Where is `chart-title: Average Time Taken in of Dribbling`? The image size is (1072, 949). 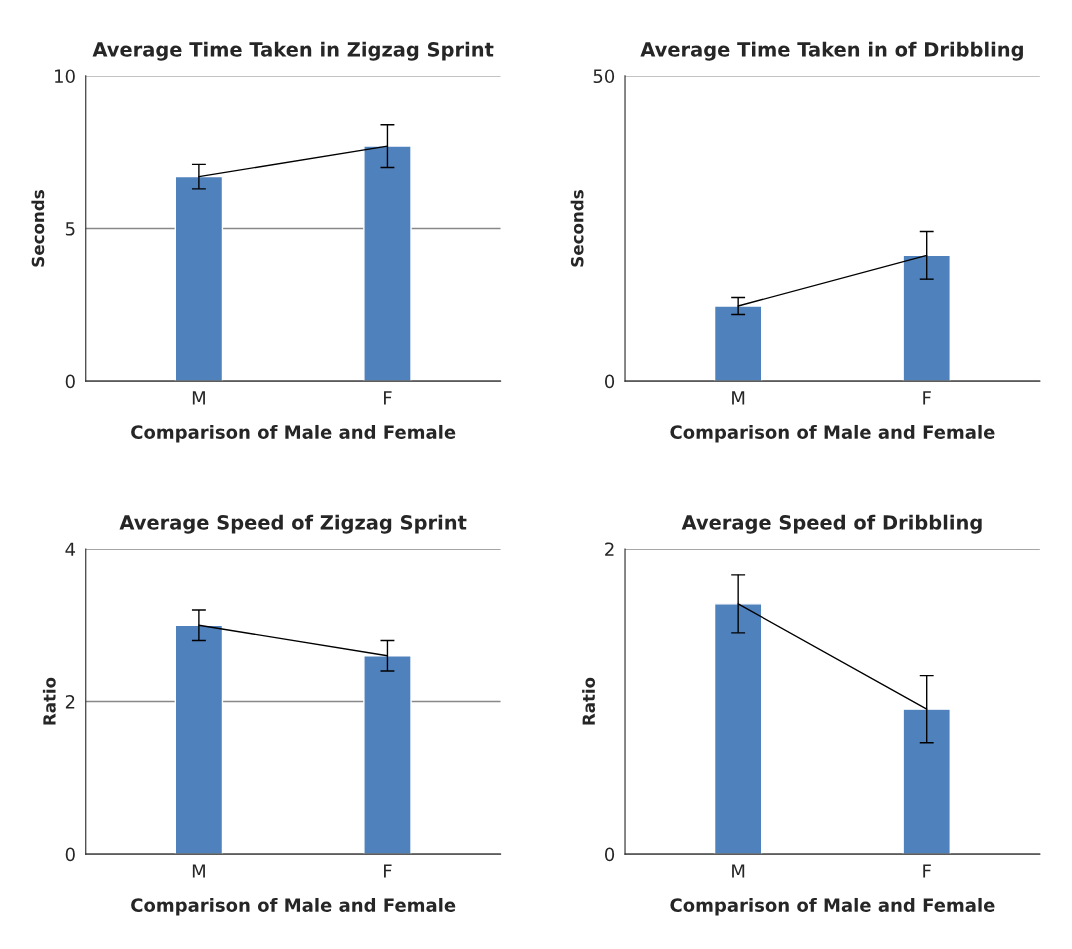
chart-title: Average Time Taken in of Dribbling is located at coordinates (831, 51).